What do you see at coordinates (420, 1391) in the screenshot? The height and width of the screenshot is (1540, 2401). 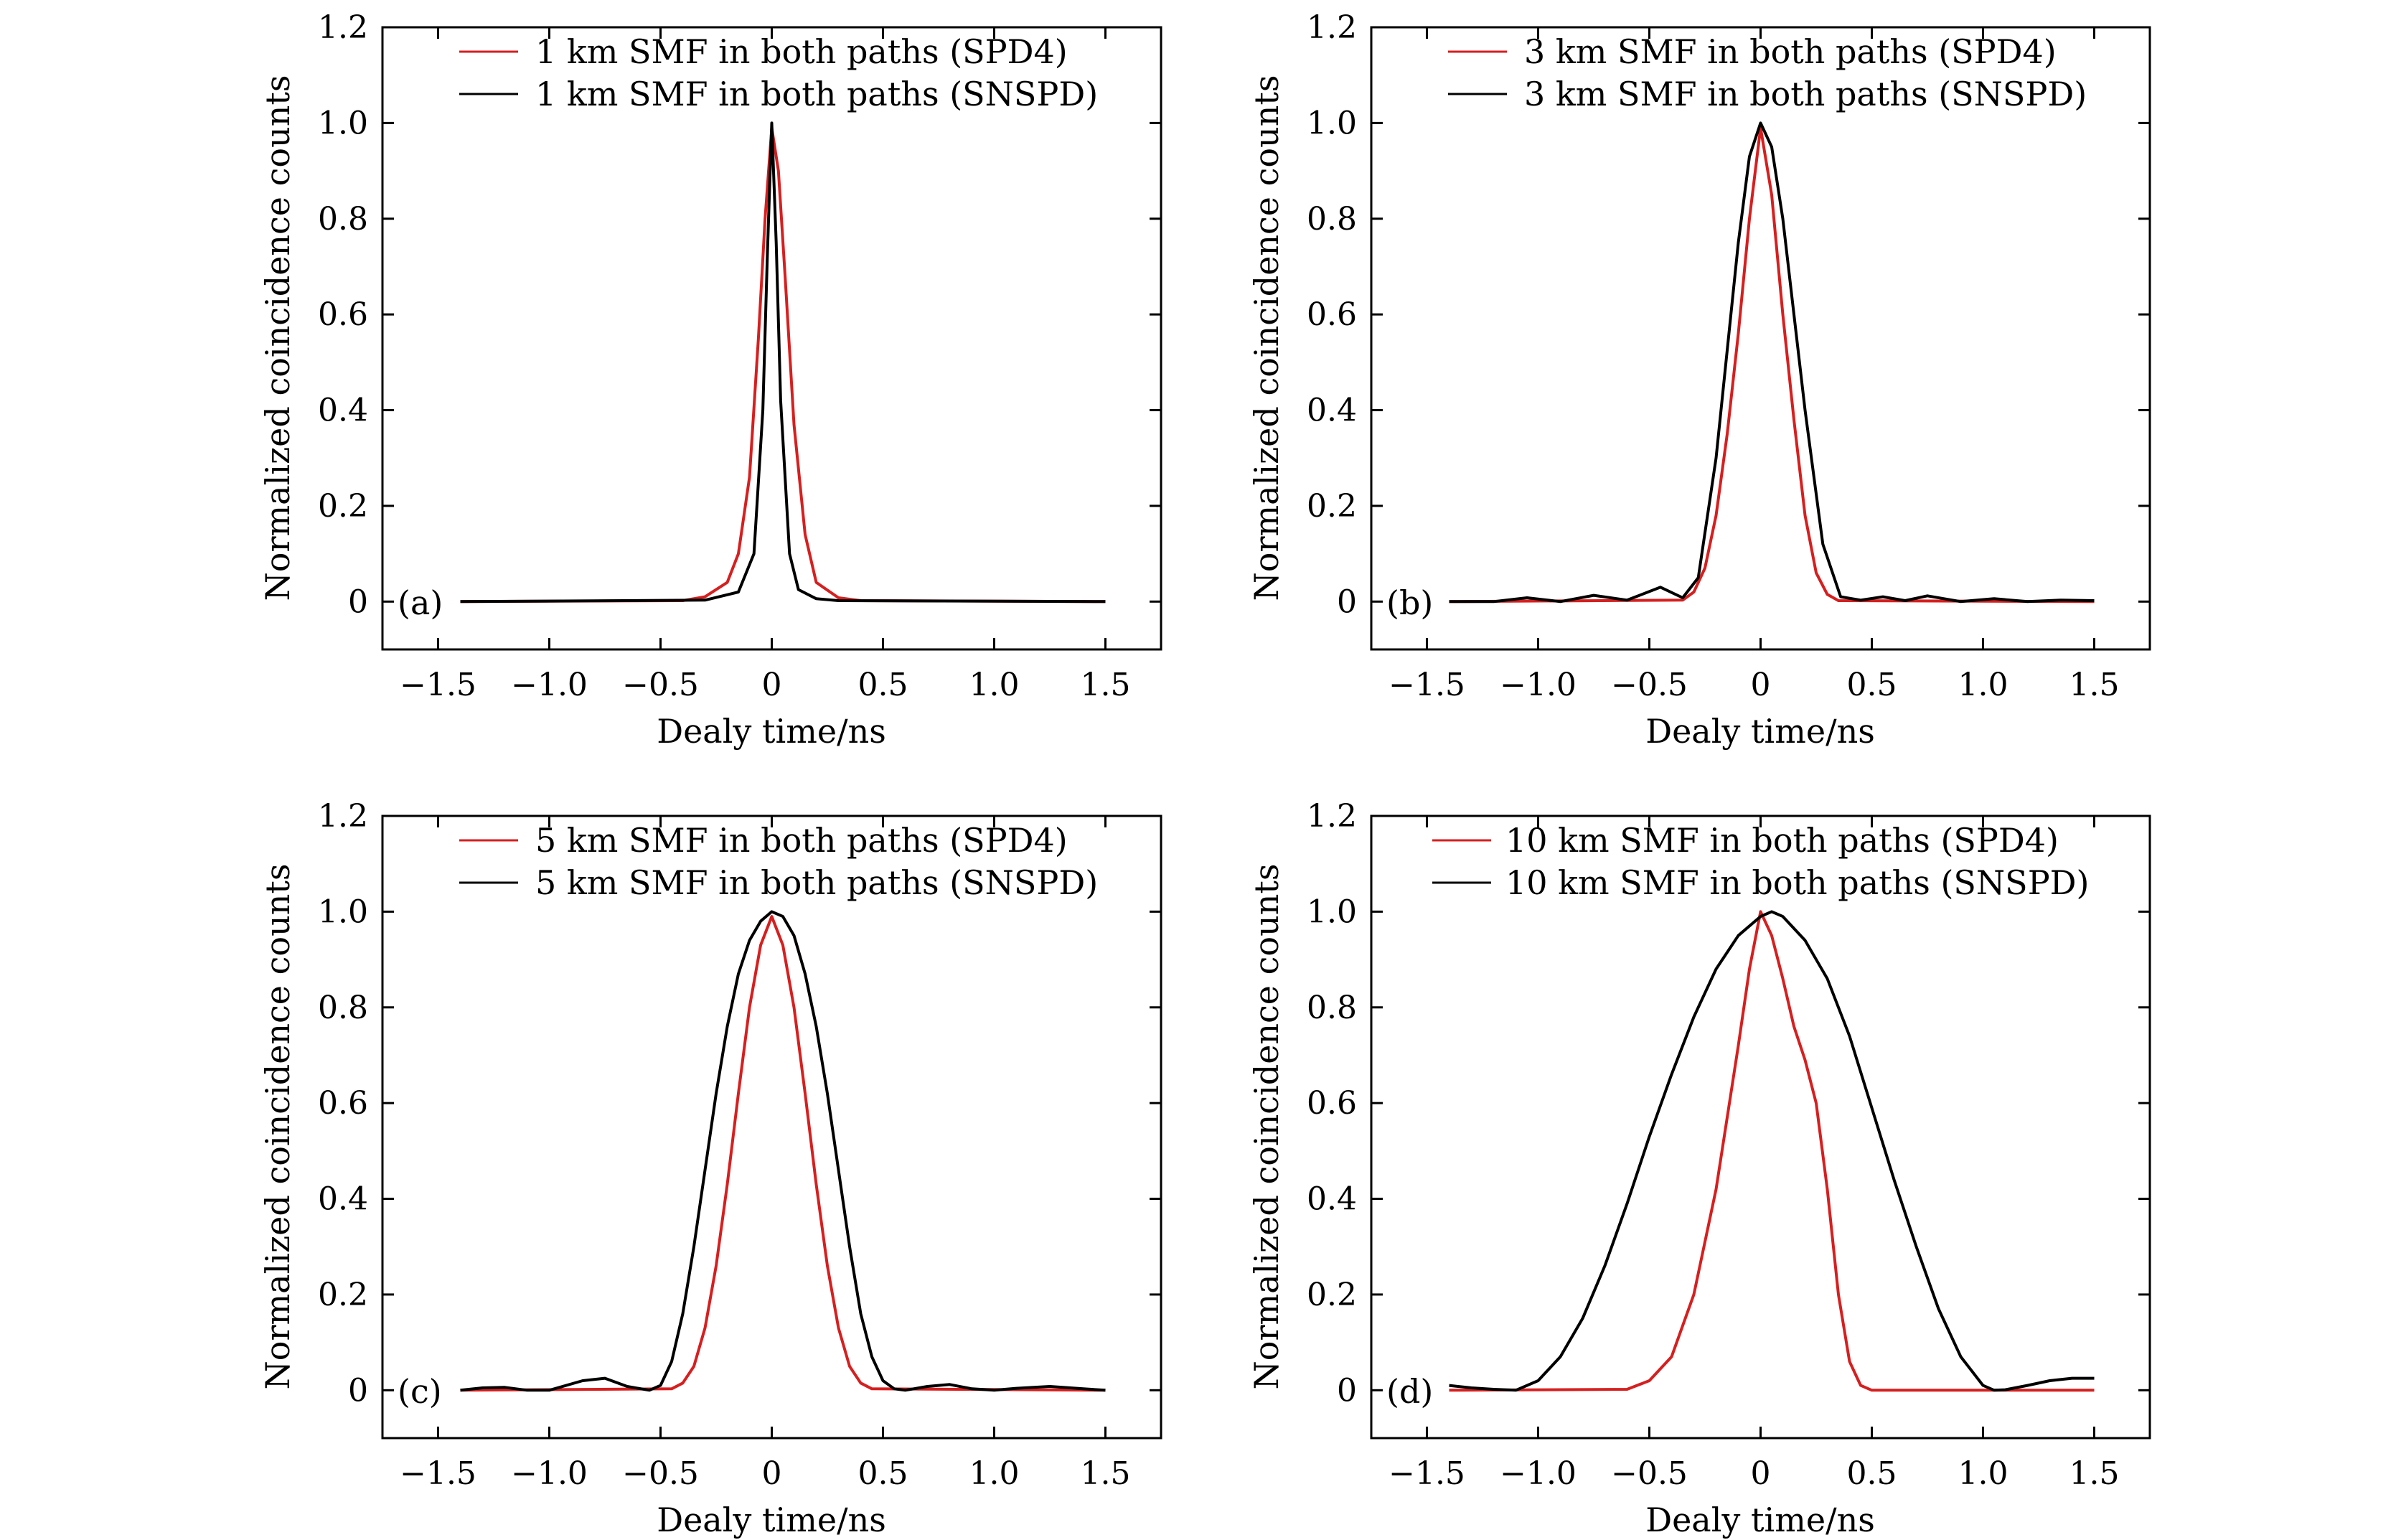 I see `panel-label: (c)` at bounding box center [420, 1391].